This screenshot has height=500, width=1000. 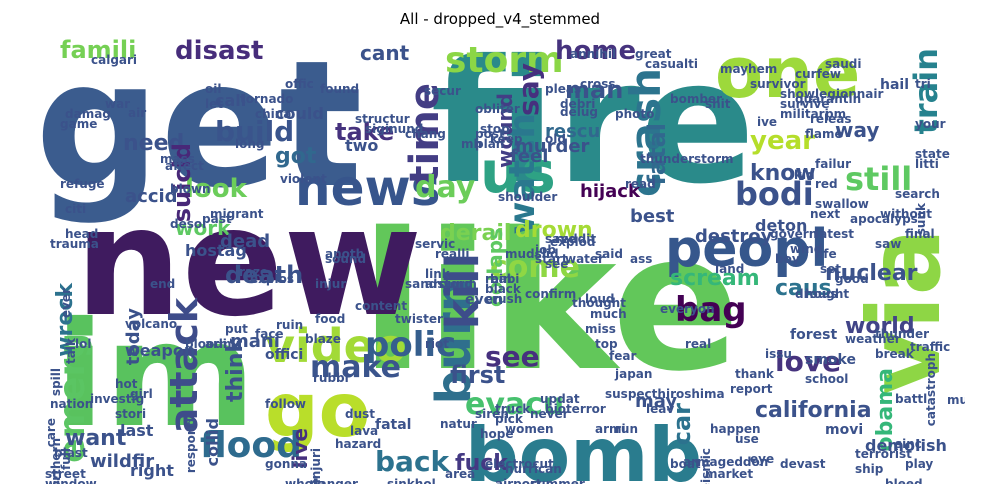 What do you see at coordinates (830, 360) in the screenshot?
I see `word-smoke: smoke` at bounding box center [830, 360].